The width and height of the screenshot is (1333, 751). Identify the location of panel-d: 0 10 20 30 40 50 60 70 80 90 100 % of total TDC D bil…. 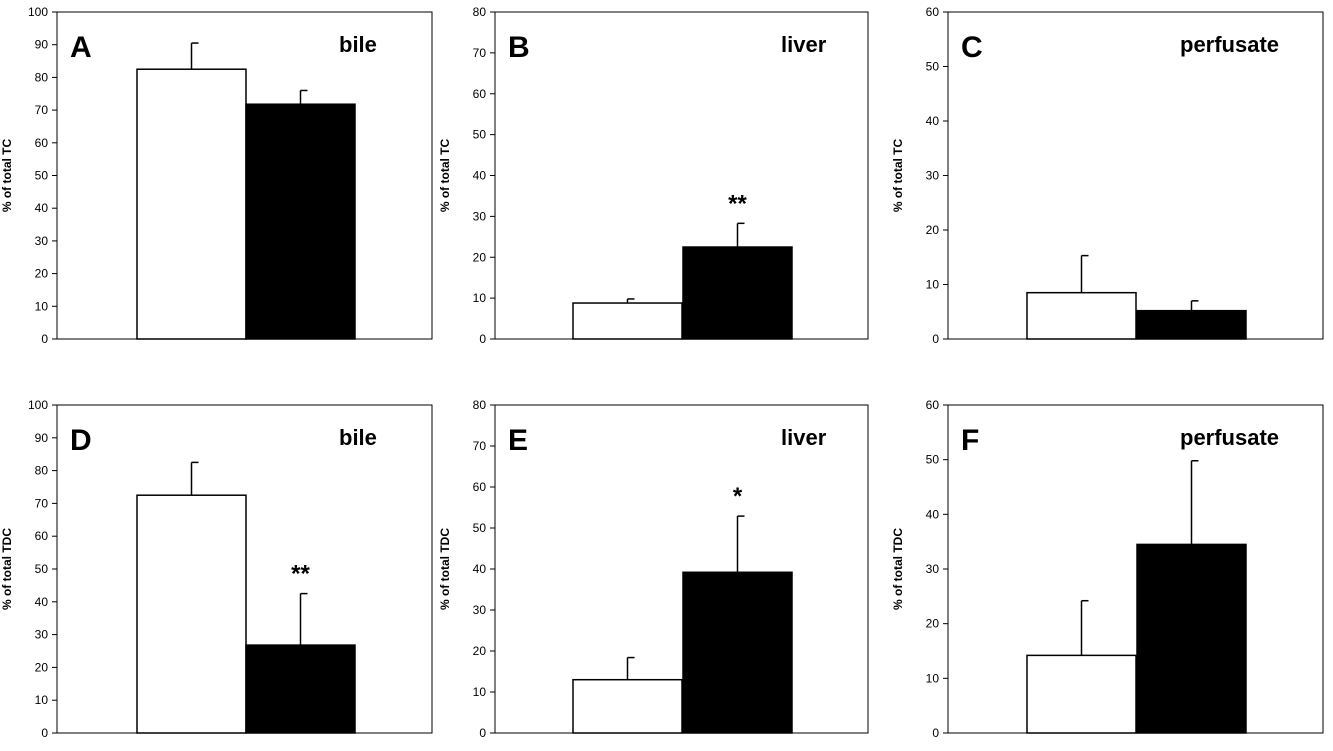
(216, 569).